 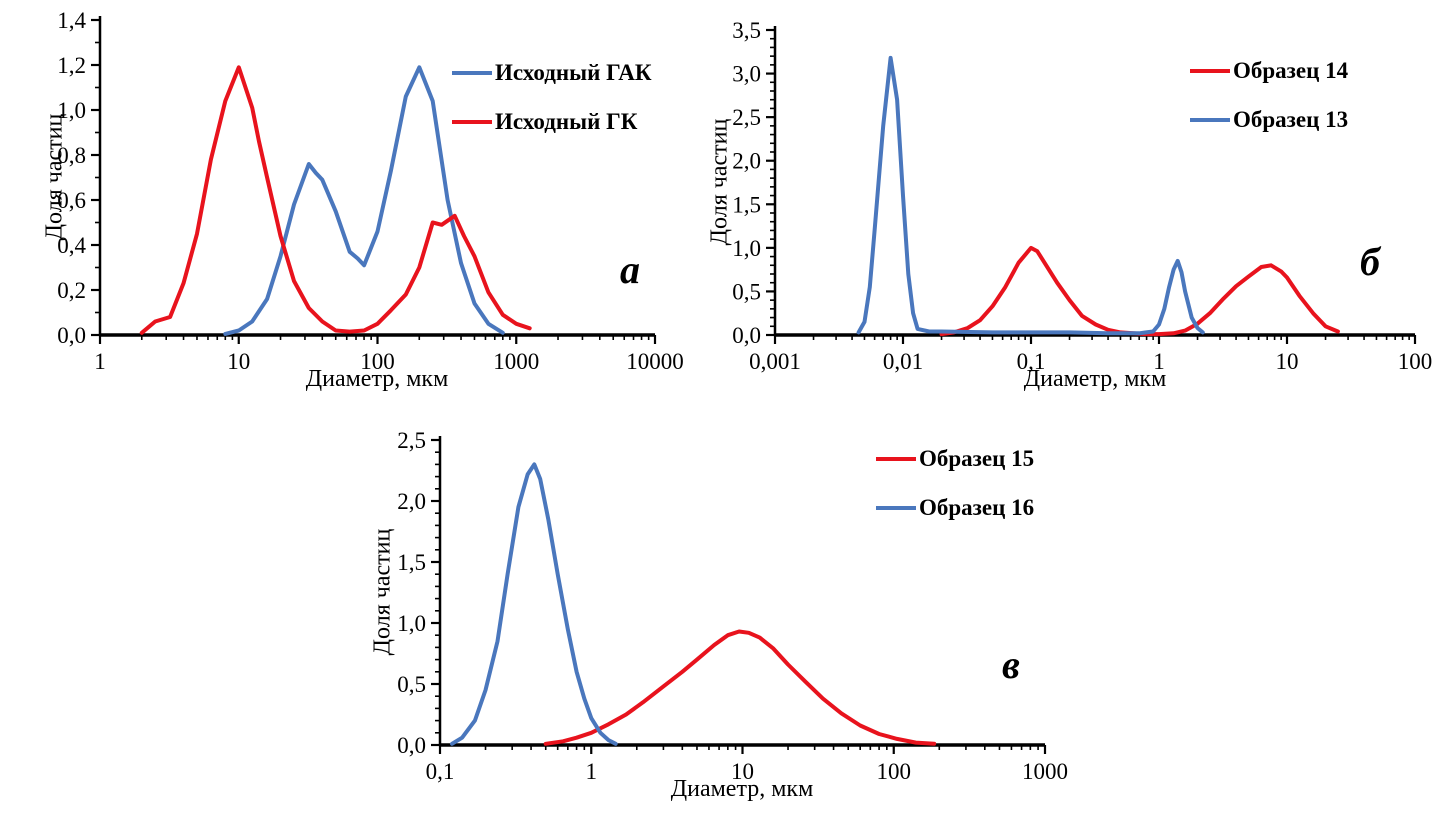 What do you see at coordinates (1370, 261) in the screenshot?
I see `panel-letter-b: б` at bounding box center [1370, 261].